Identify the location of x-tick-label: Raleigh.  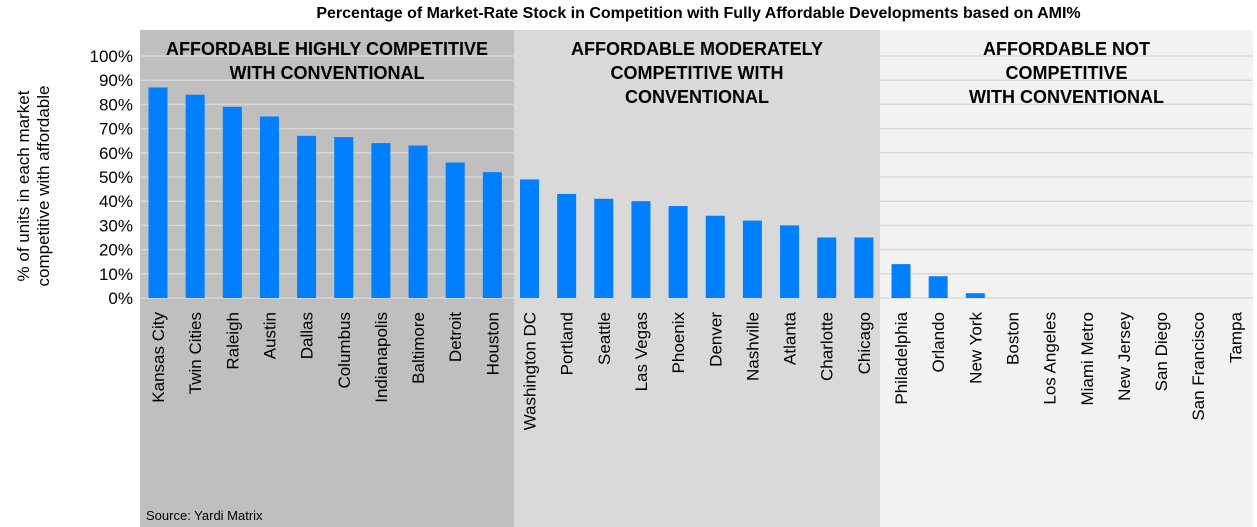
(232, 341).